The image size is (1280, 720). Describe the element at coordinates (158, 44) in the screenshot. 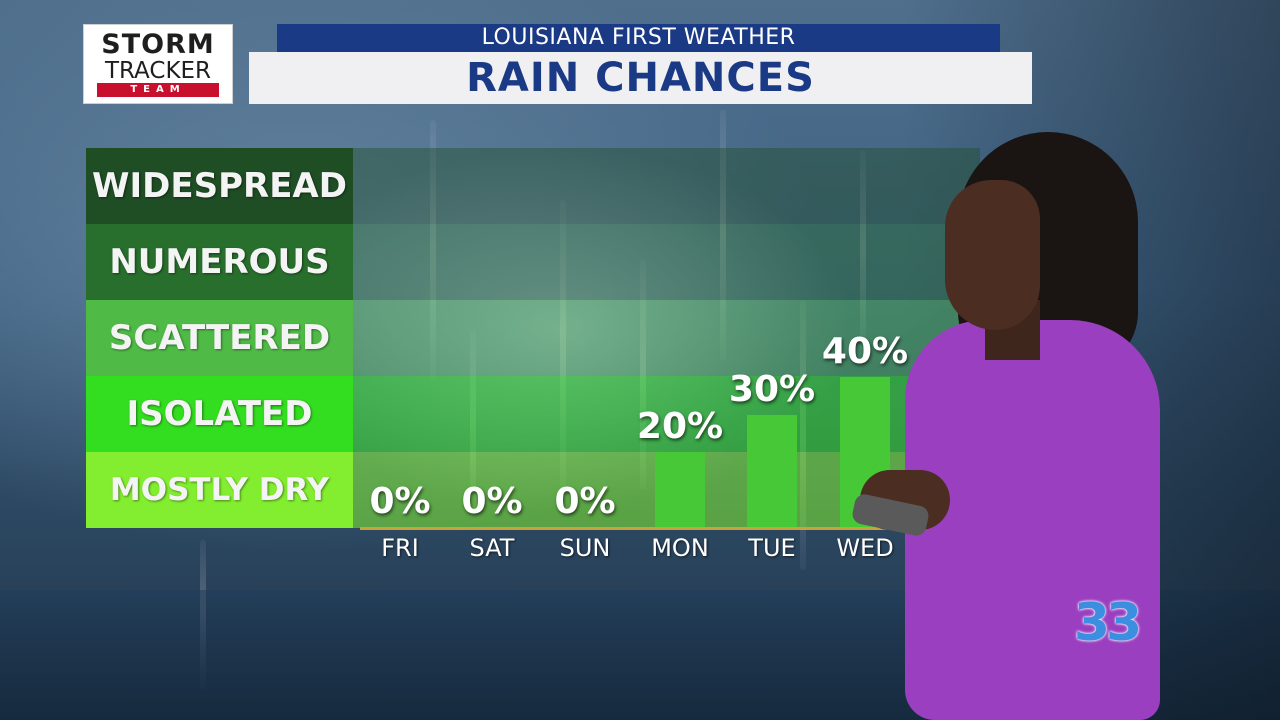

I see `logo-line-1: STORM` at that location.